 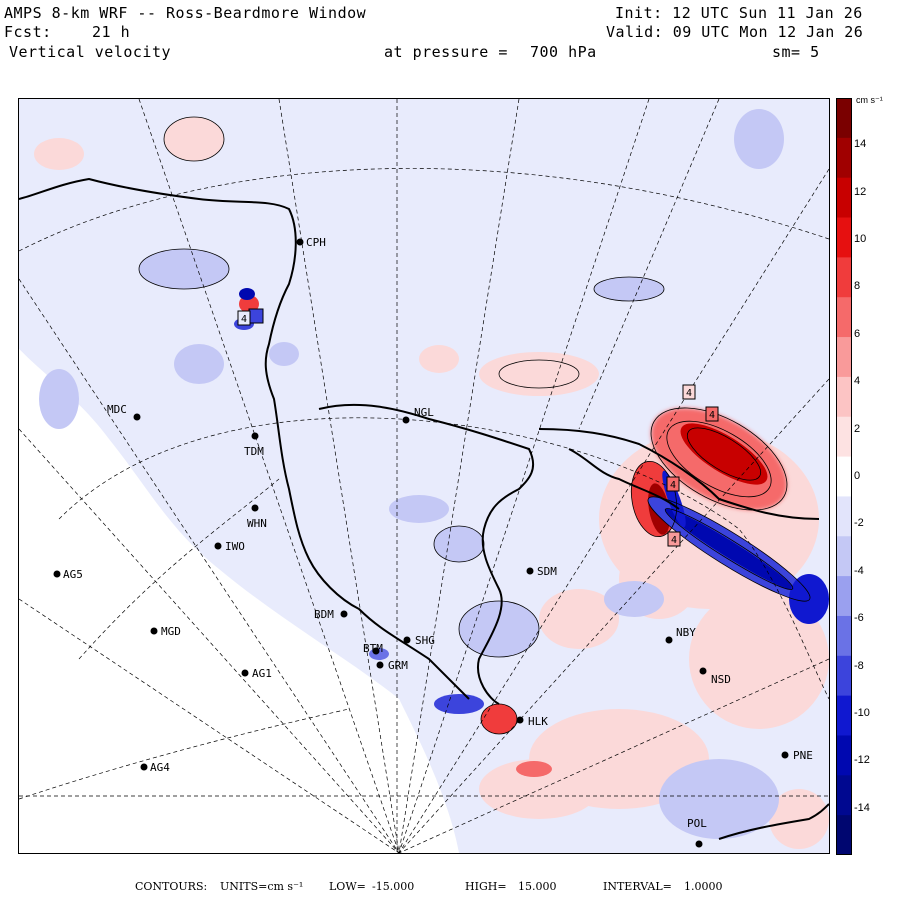 I want to click on colorbar, so click(x=844, y=476).